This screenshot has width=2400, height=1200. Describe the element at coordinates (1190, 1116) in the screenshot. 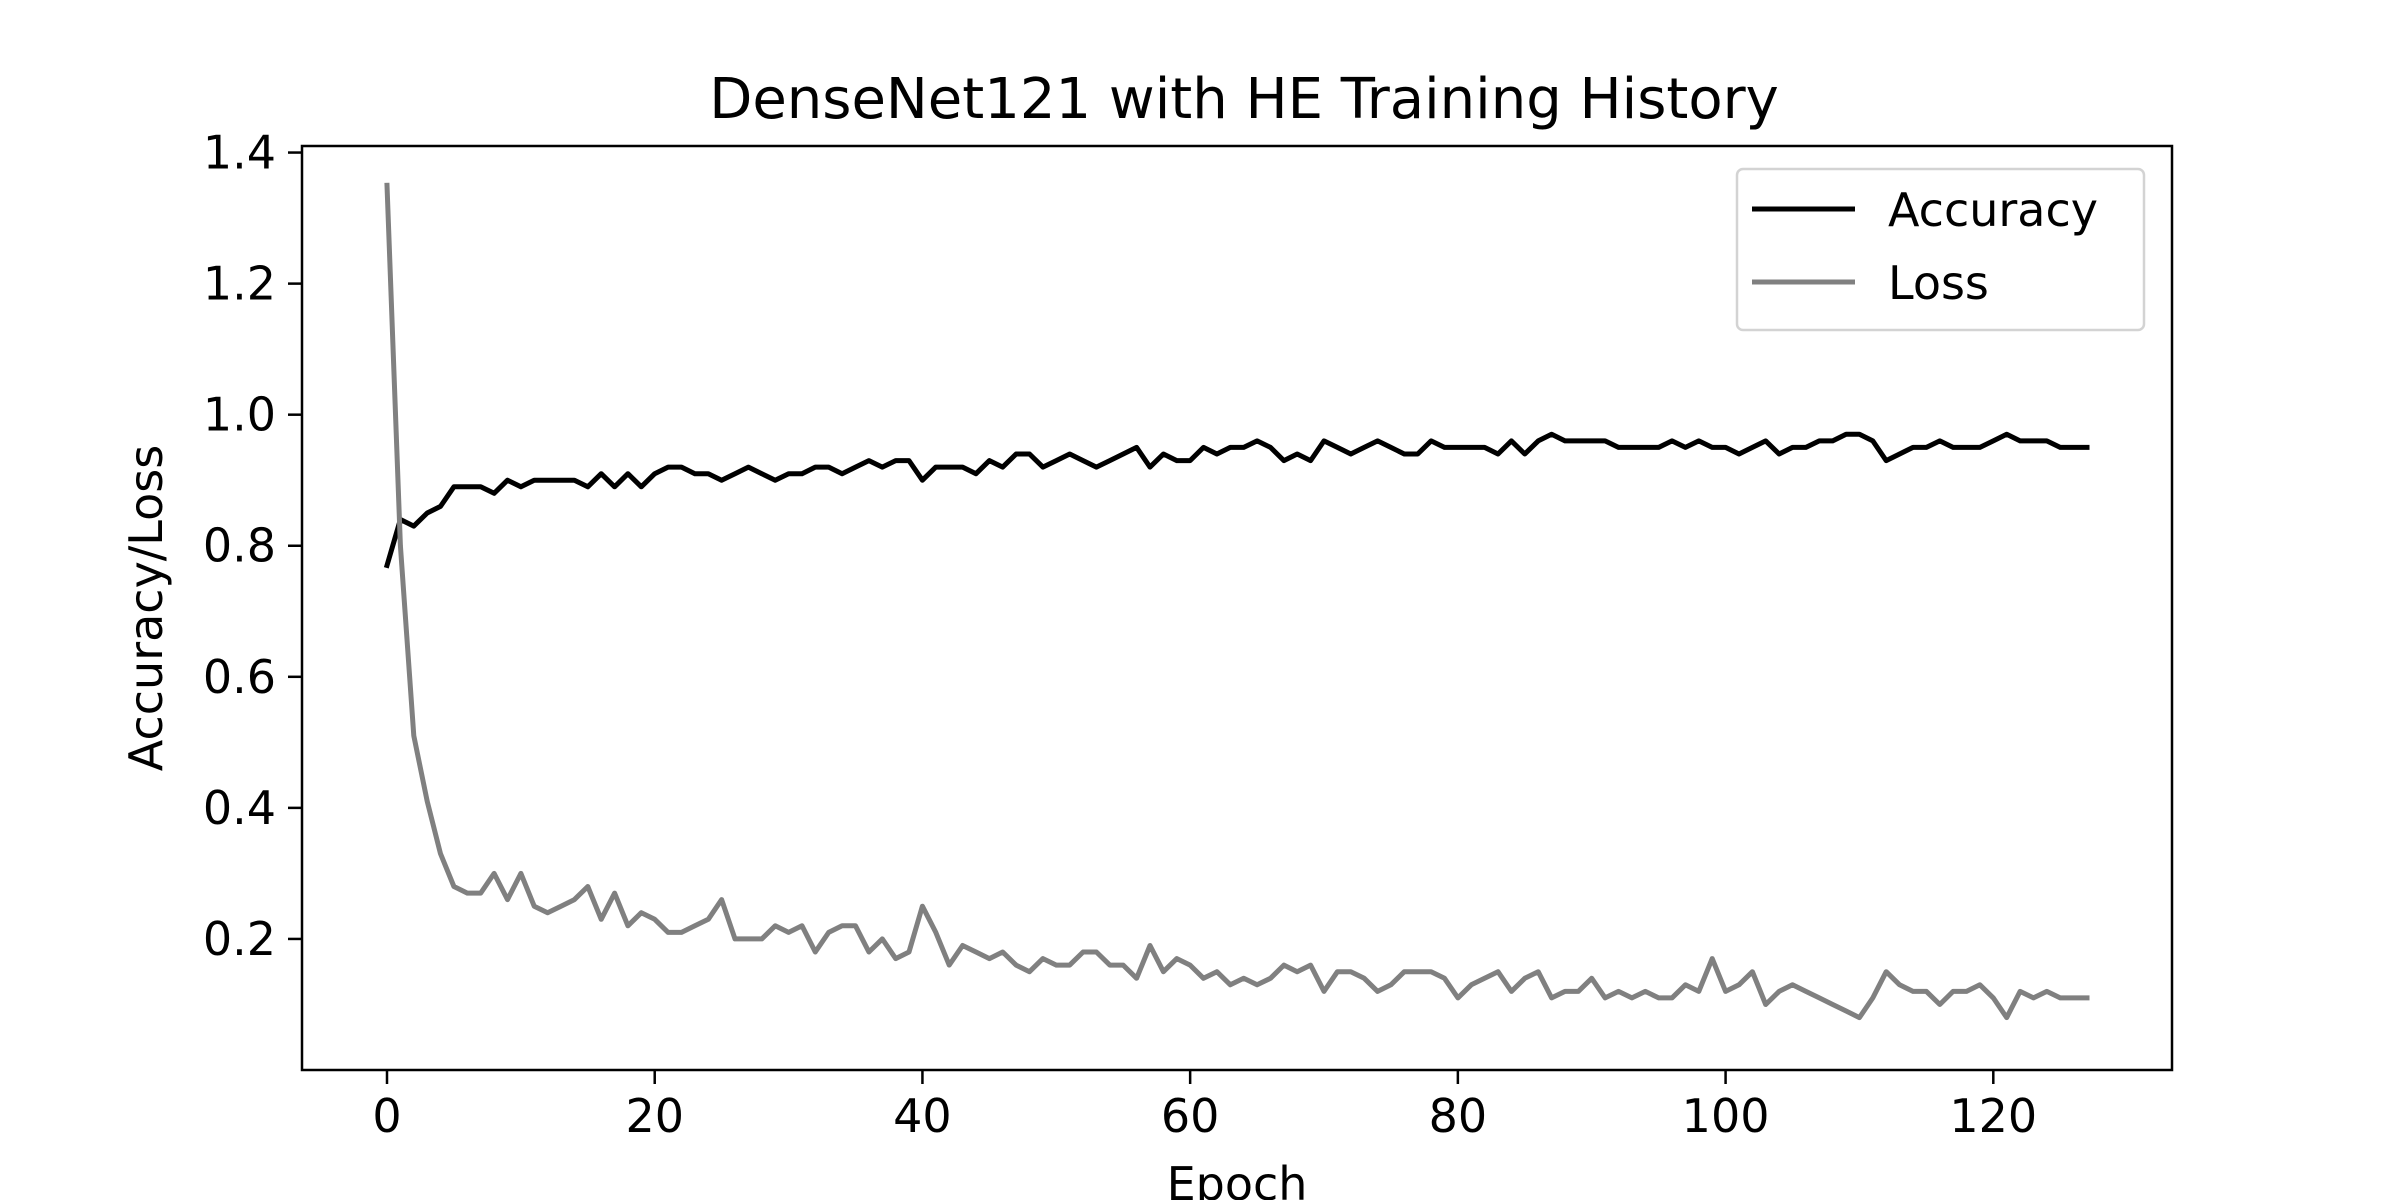

I see `x-tick-label: 60` at that location.